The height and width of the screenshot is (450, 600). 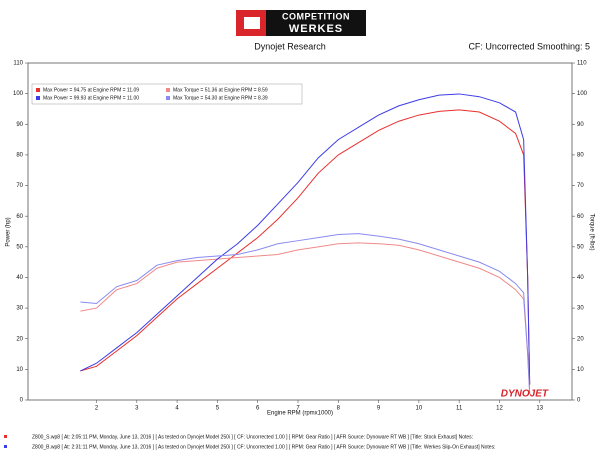 I want to click on x-tick-label: 9, so click(x=379, y=409).